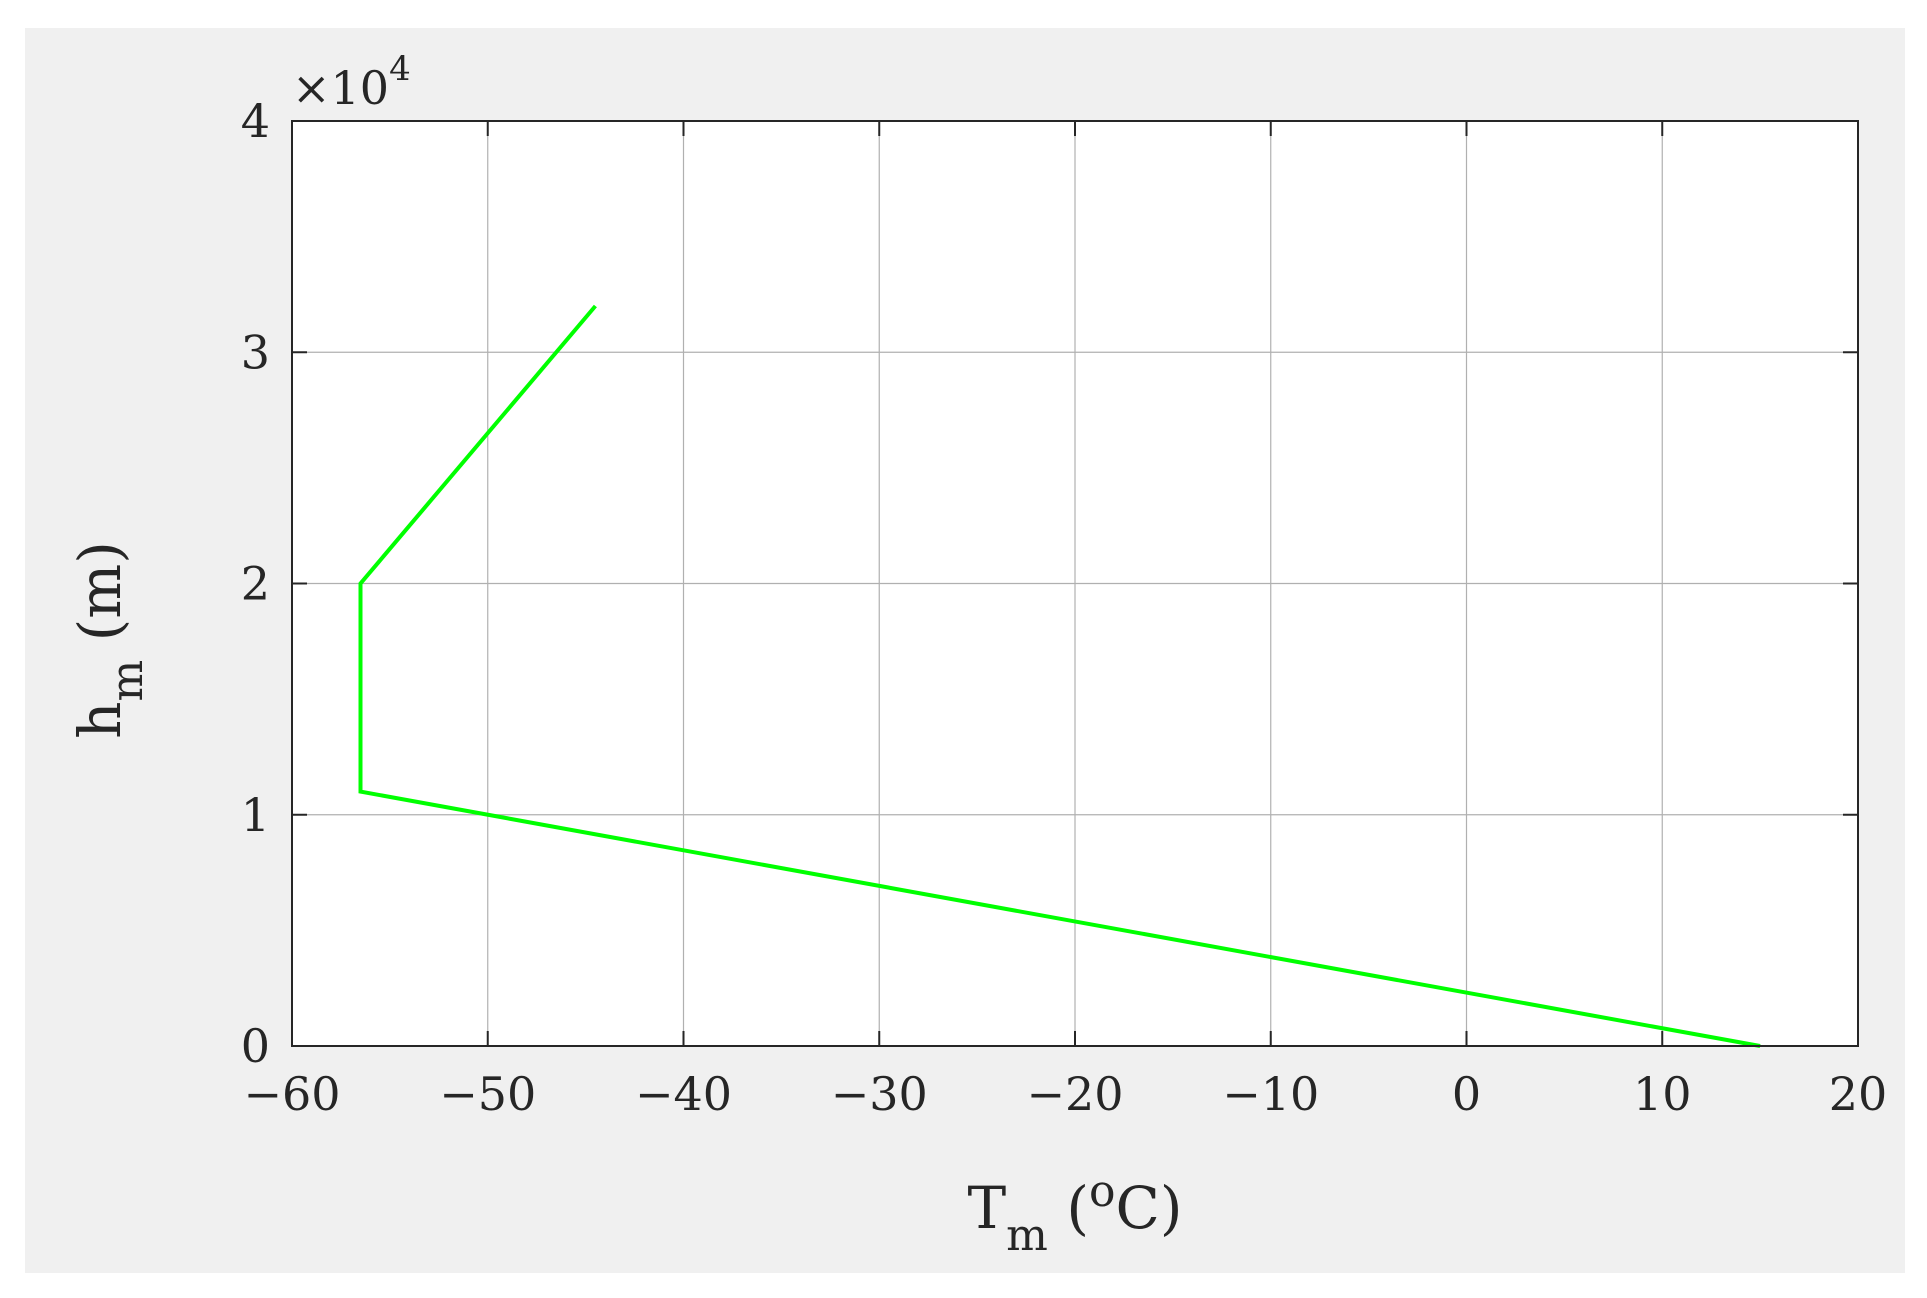  What do you see at coordinates (255, 1046) in the screenshot?
I see `y-tick-label: 0` at bounding box center [255, 1046].